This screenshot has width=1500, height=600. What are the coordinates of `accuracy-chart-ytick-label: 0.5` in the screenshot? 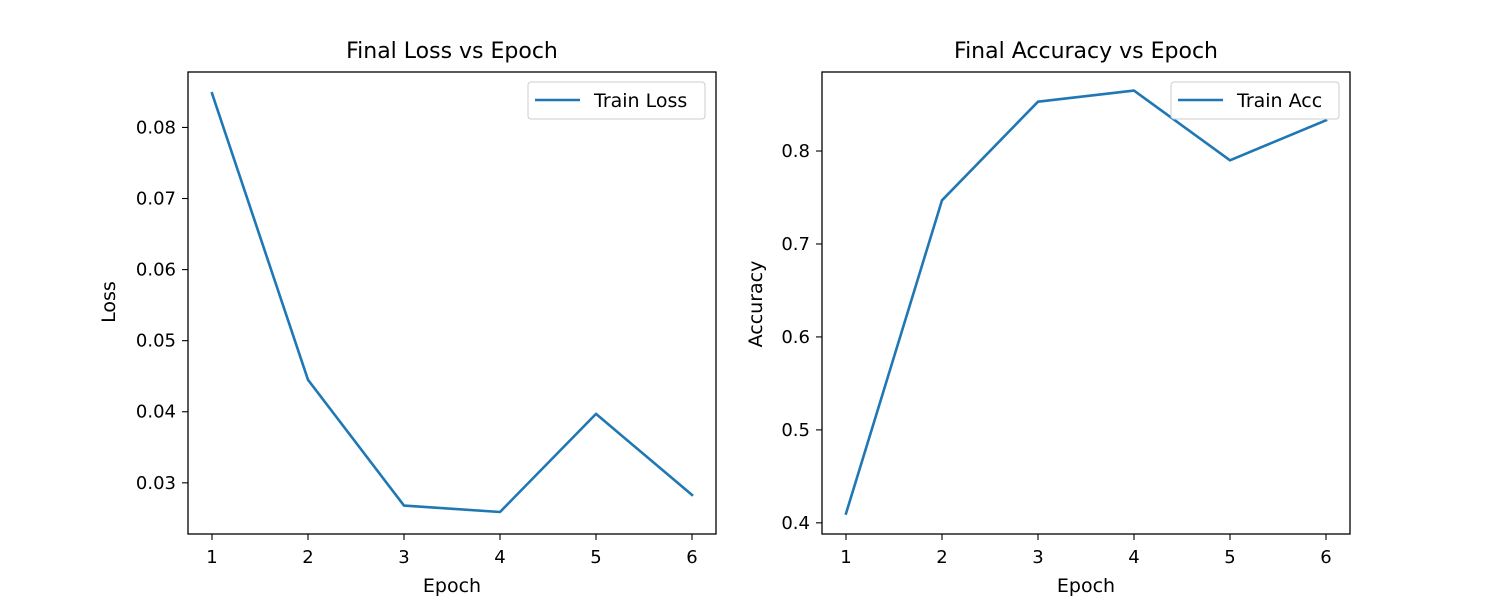 It's located at (795, 430).